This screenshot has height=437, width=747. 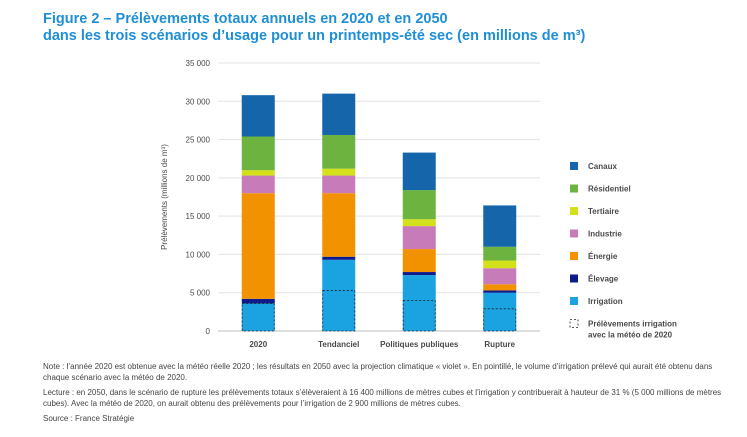 I want to click on y-tick-label: 0, so click(x=208, y=331).